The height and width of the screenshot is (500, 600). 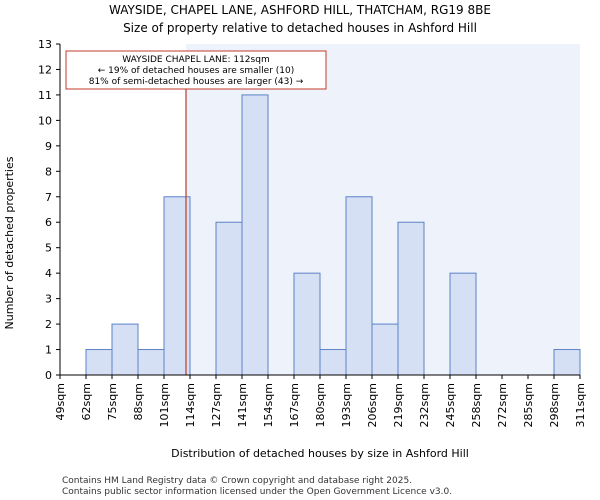 I want to click on bar-127sqm, so click(x=229, y=298).